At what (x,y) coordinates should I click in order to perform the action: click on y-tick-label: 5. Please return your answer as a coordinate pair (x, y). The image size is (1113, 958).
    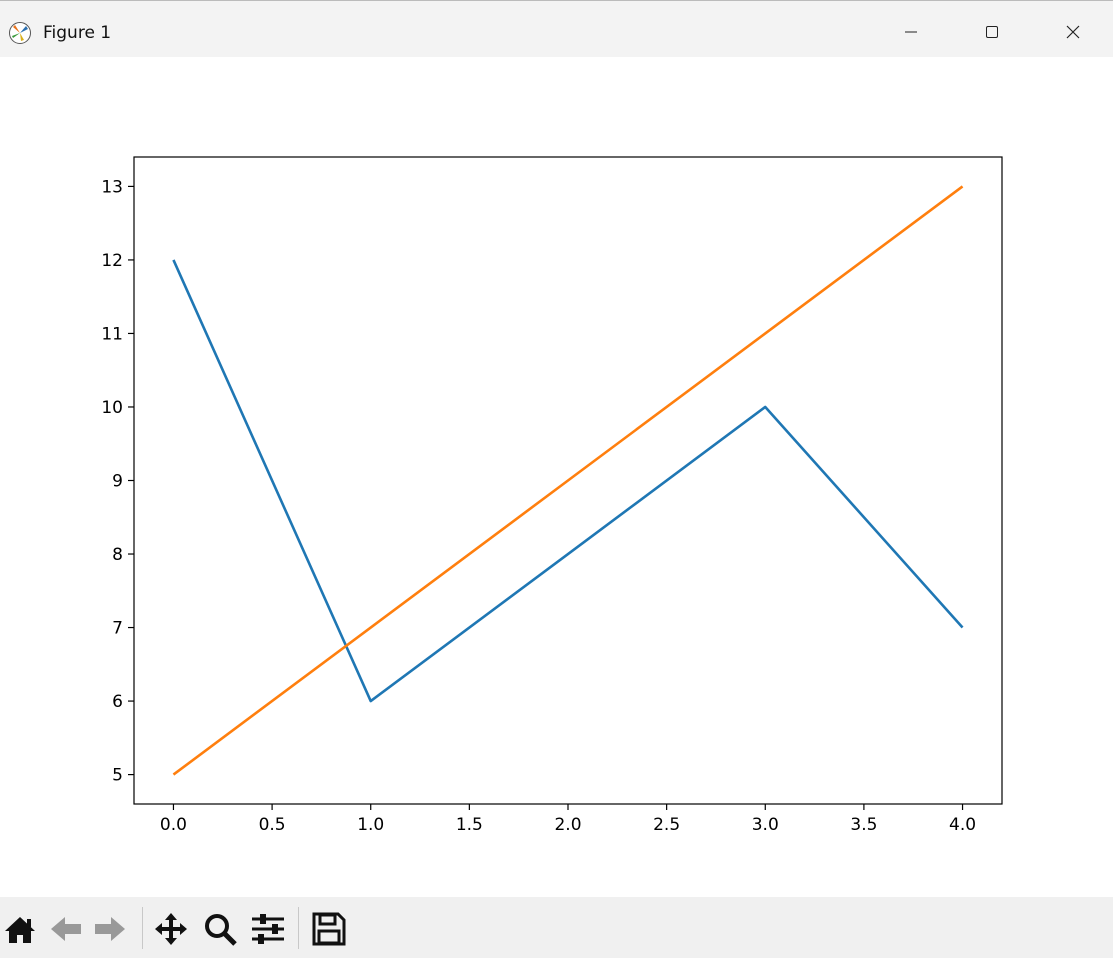
    Looking at the image, I should click on (117, 776).